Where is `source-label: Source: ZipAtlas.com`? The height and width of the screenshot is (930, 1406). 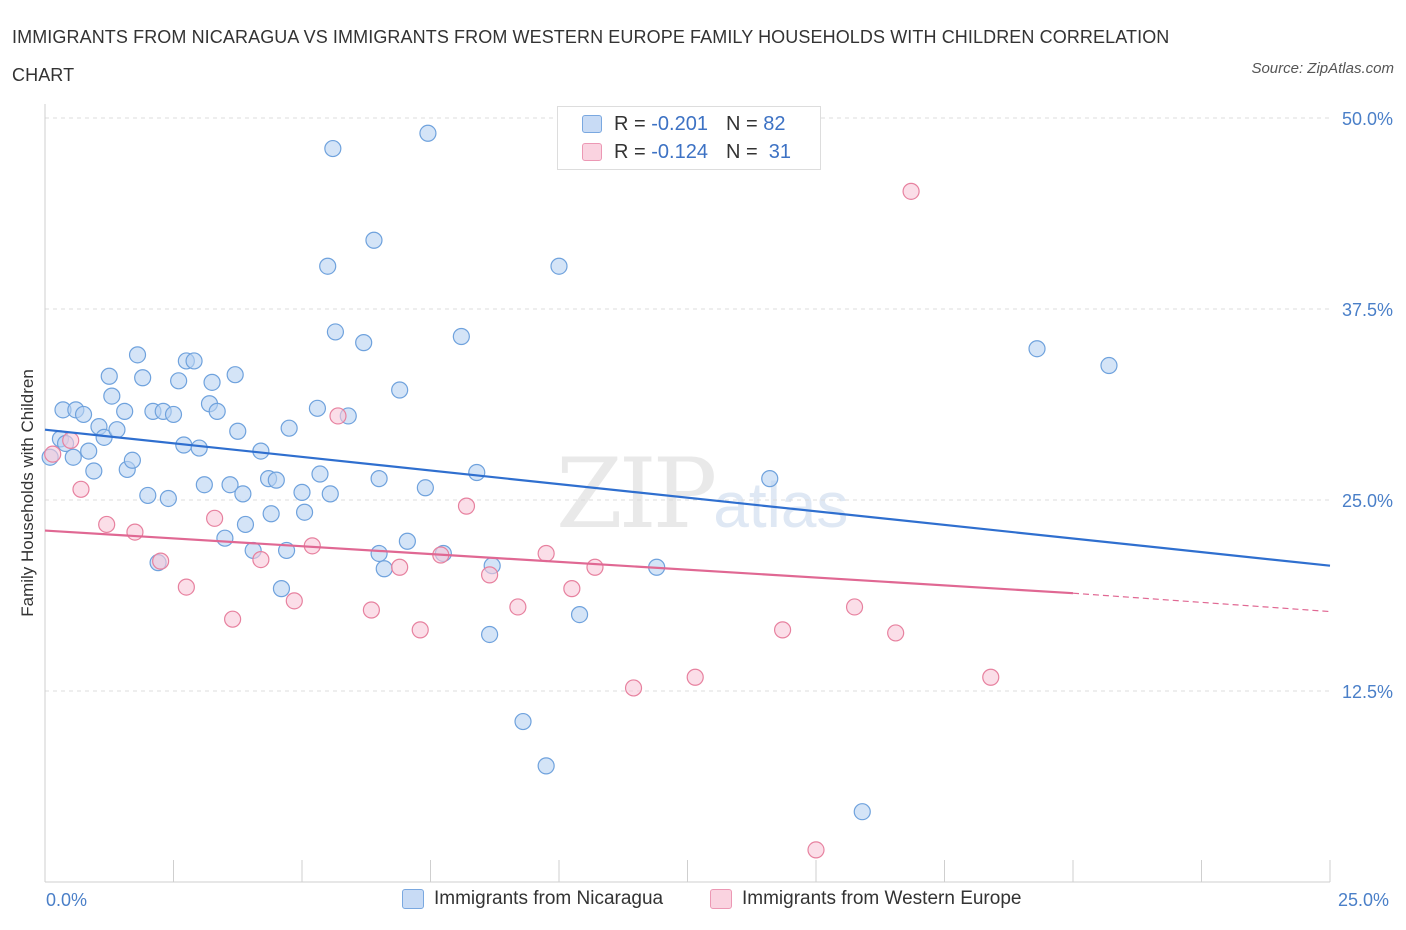 source-label: Source: ZipAtlas.com is located at coordinates (1322, 68).